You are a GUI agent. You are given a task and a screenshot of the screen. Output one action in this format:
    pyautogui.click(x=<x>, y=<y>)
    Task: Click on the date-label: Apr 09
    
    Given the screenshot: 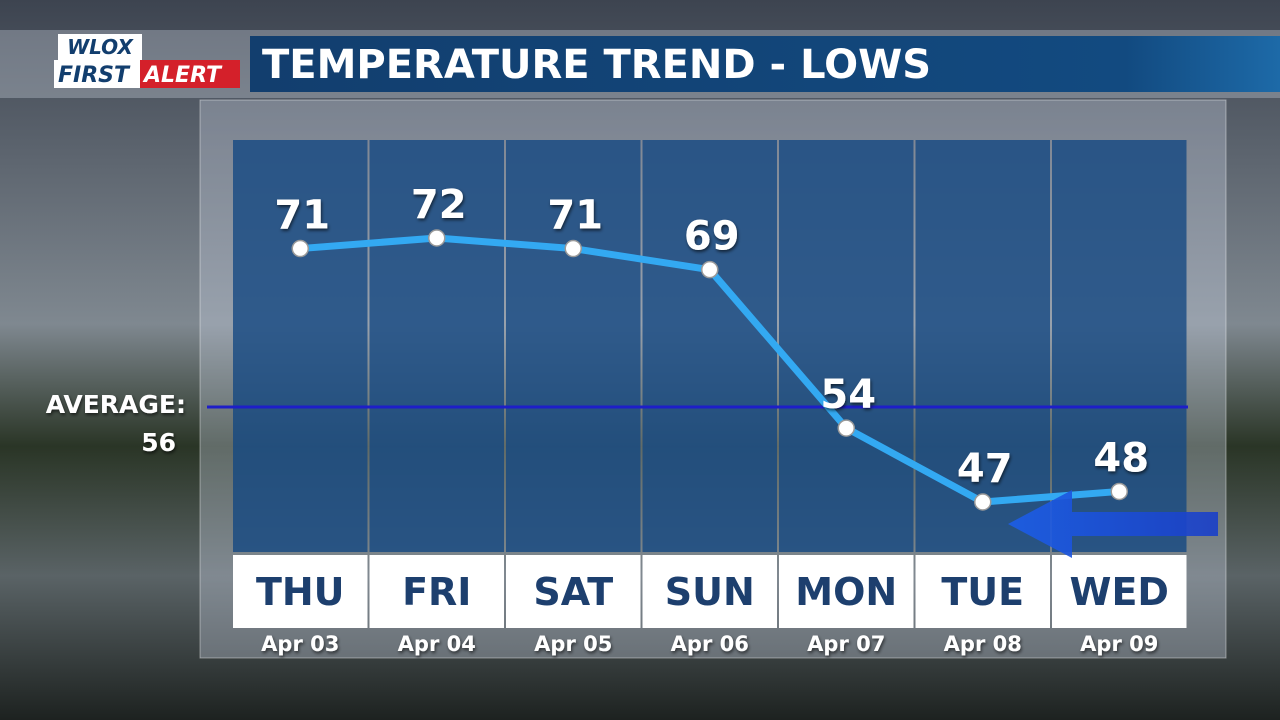 What is the action you would take?
    pyautogui.click(x=1119, y=644)
    